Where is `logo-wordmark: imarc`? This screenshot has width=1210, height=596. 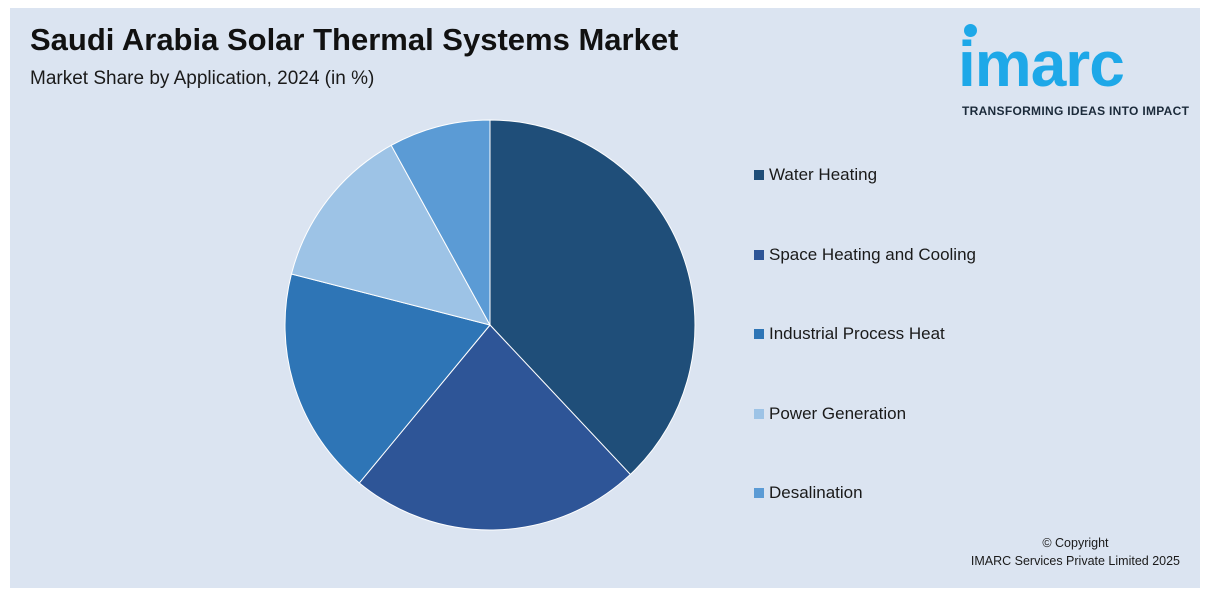 logo-wordmark: imarc is located at coordinates (1041, 64).